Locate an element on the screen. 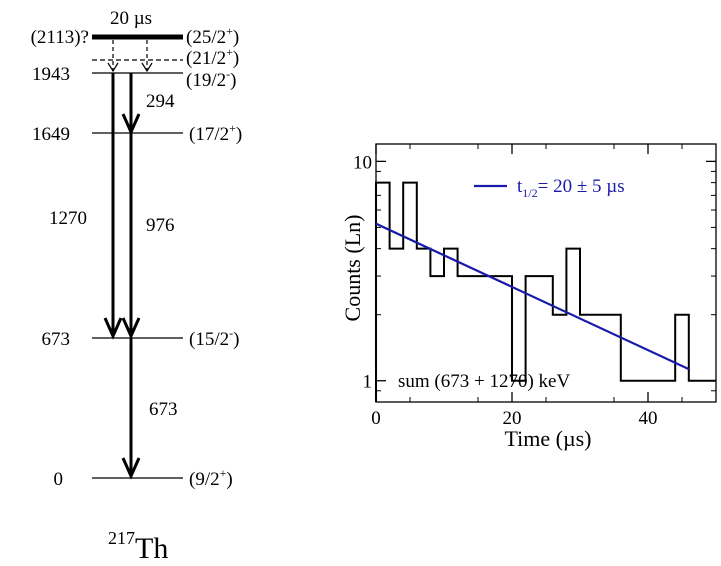 The height and width of the screenshot is (566, 721). legend-label: t1/2= 20 ± 5 µs is located at coordinates (571, 188).